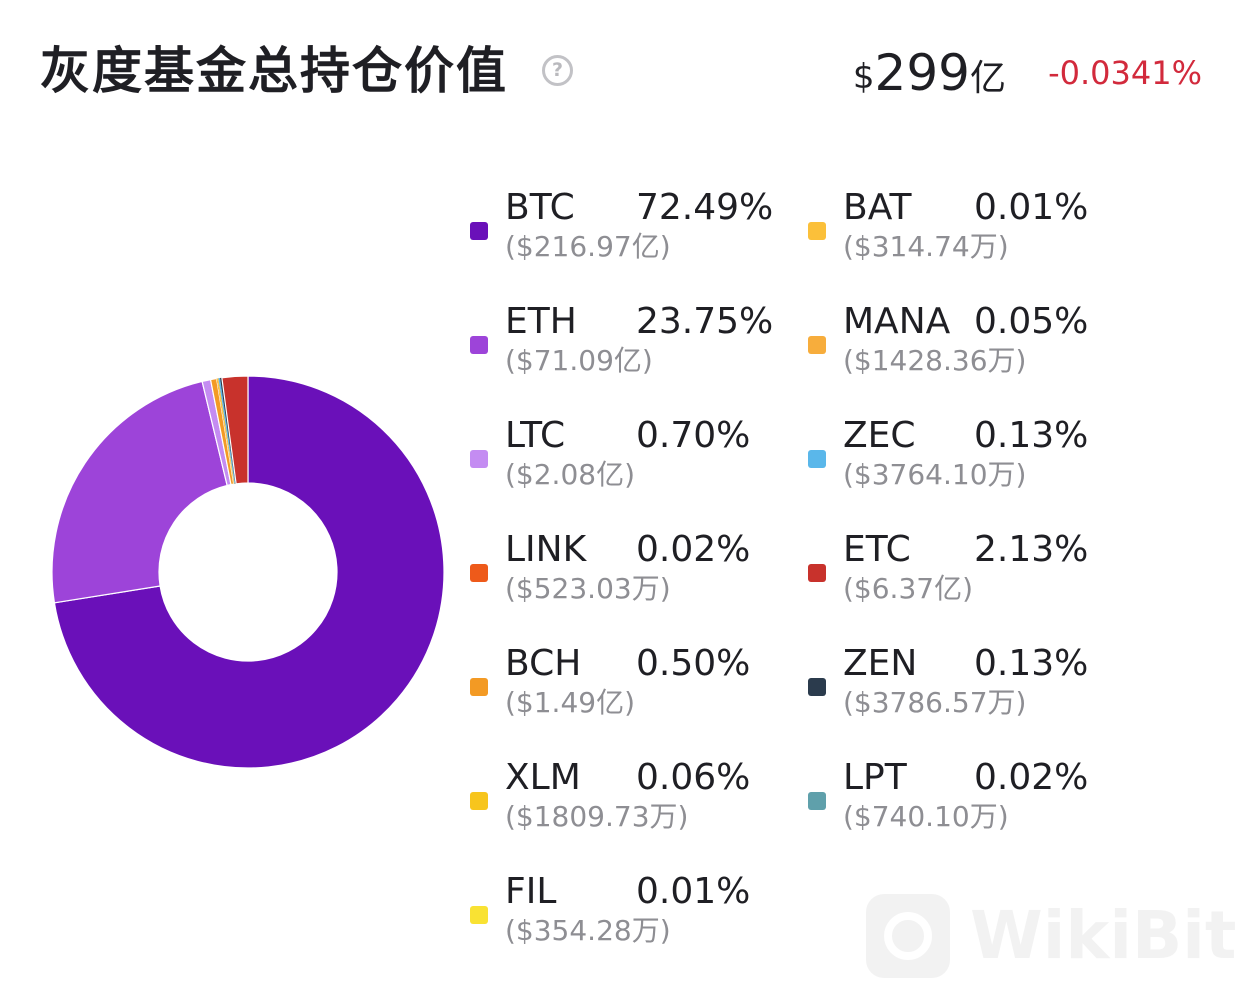 This screenshot has width=1242, height=1004. I want to click on legend-percent: 0.05%, so click(1031, 321).